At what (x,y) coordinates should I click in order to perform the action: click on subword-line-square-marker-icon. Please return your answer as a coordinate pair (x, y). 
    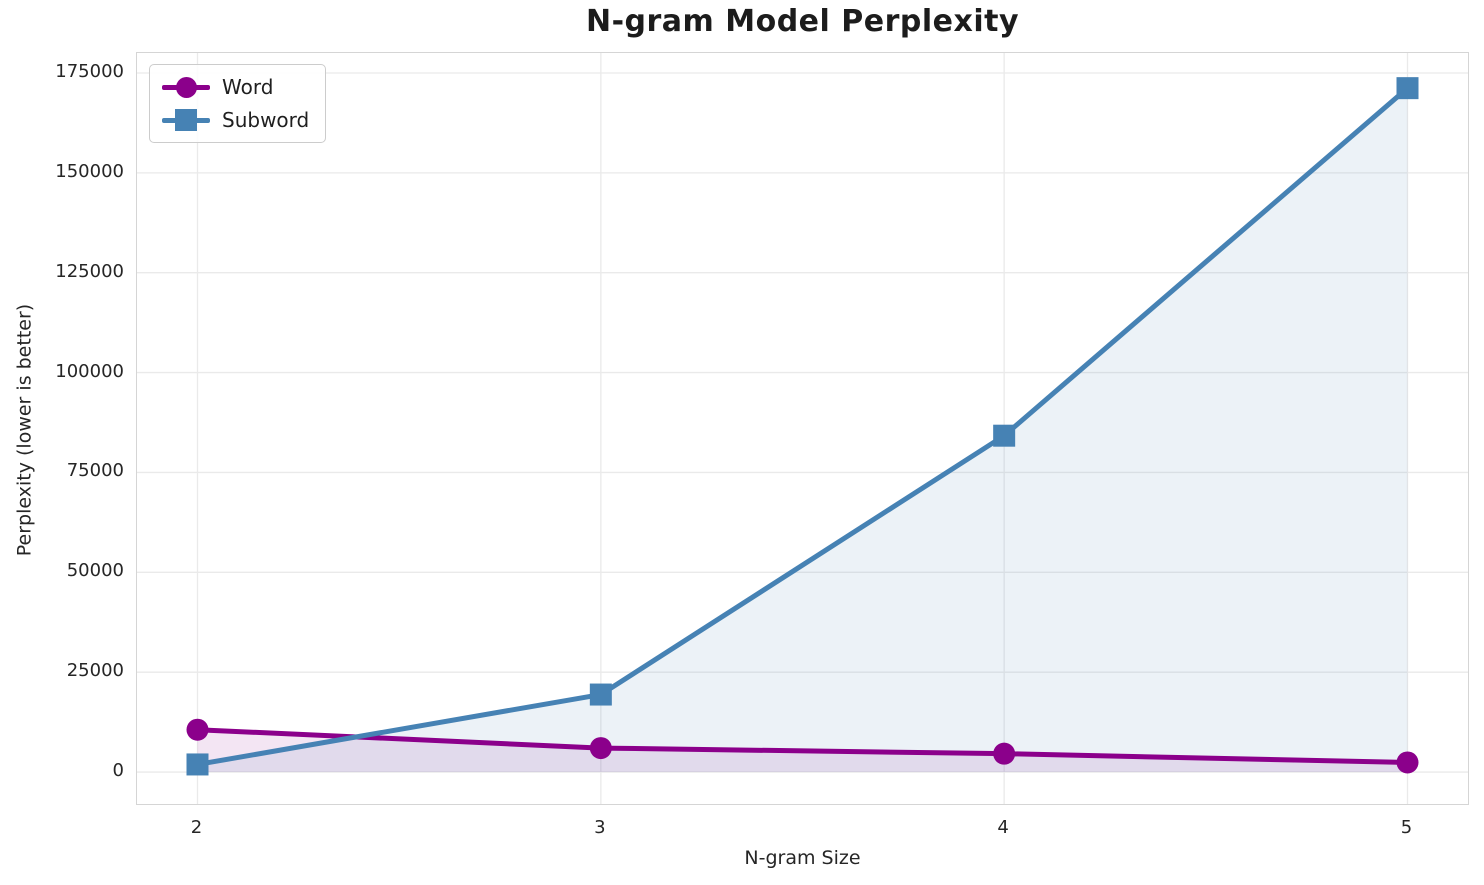
    Looking at the image, I should click on (186, 120).